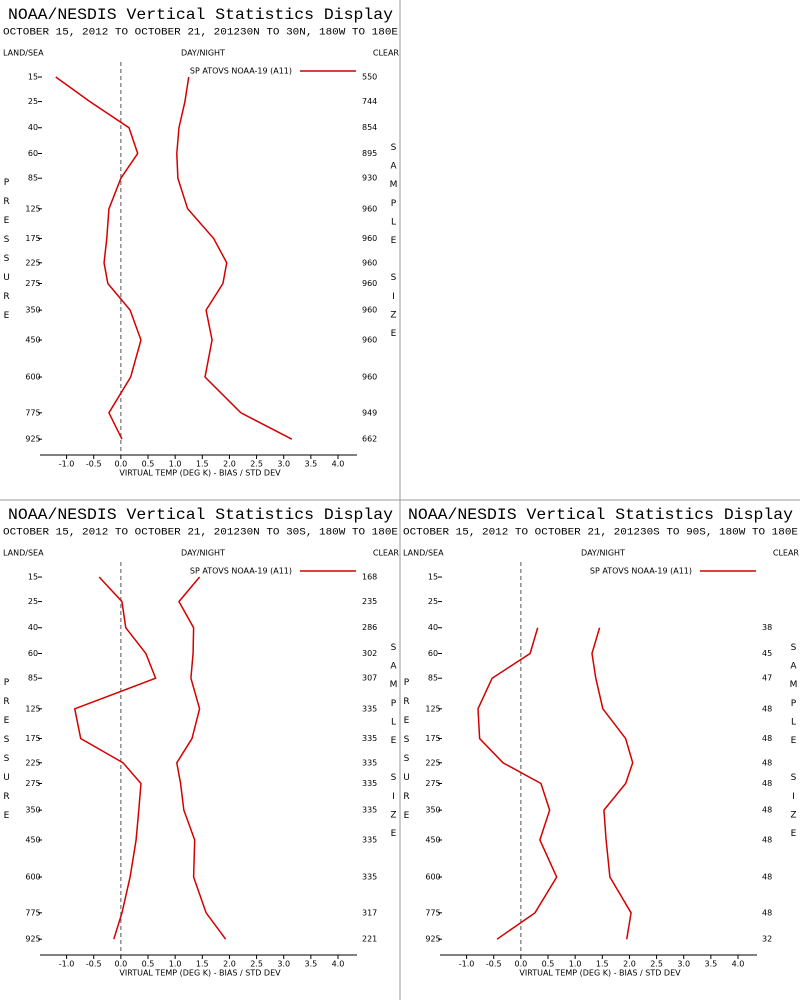 The image size is (800, 1000). I want to click on legend-label: SP ATOVS NOAA-19 (A11), so click(241, 71).